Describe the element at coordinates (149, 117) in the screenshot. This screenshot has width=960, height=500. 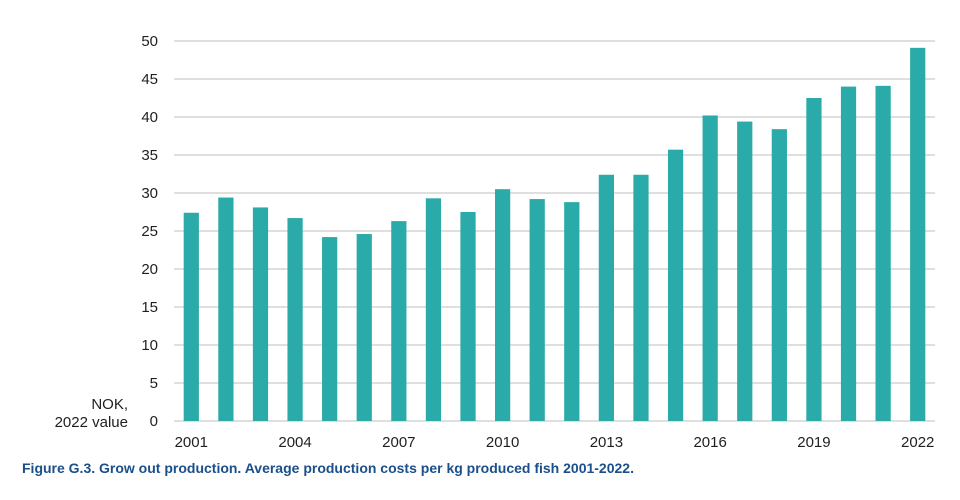
I see `y-tick-label-40: 40` at that location.